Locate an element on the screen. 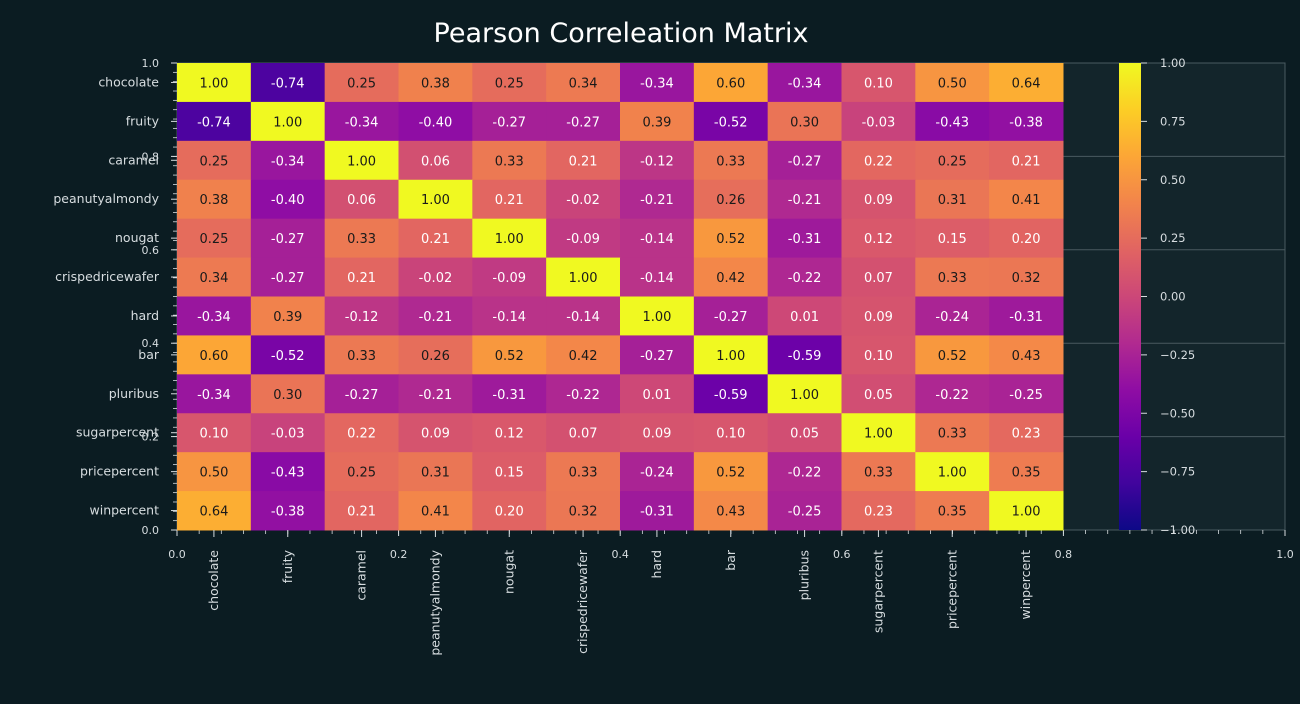 Image resolution: width=1300 pixels, height=704 pixels. row-label: peanutyalmondy is located at coordinates (106, 198).